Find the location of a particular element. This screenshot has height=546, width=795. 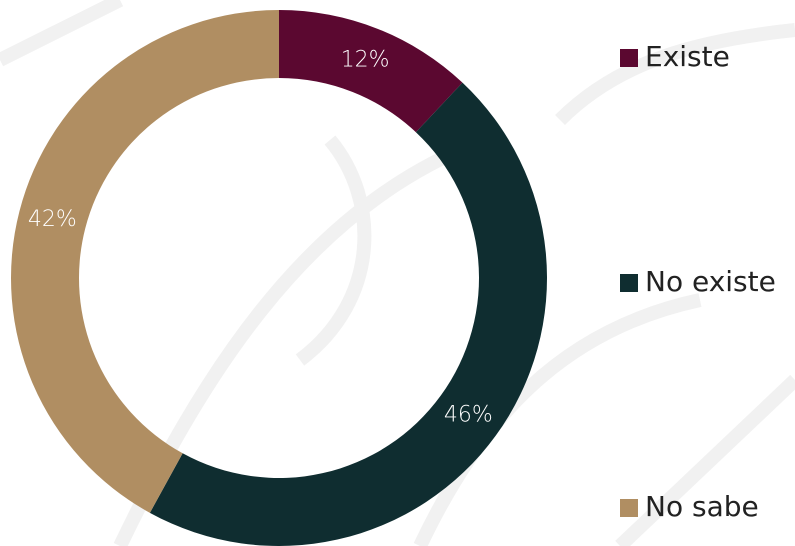

legend-label: No sabe is located at coordinates (702, 506).